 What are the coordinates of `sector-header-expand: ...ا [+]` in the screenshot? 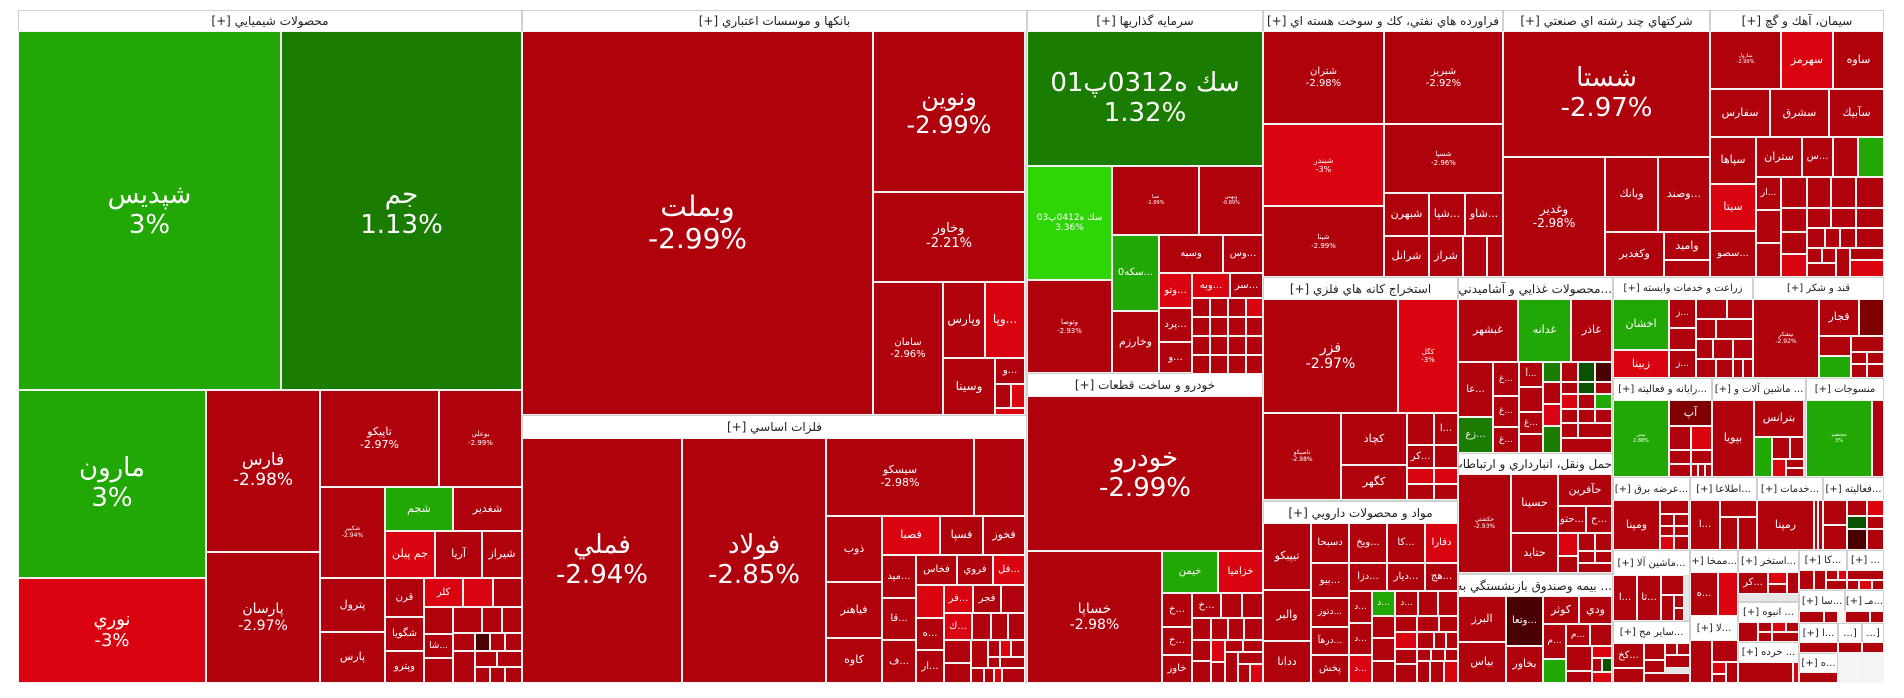 It's located at (1818, 633).